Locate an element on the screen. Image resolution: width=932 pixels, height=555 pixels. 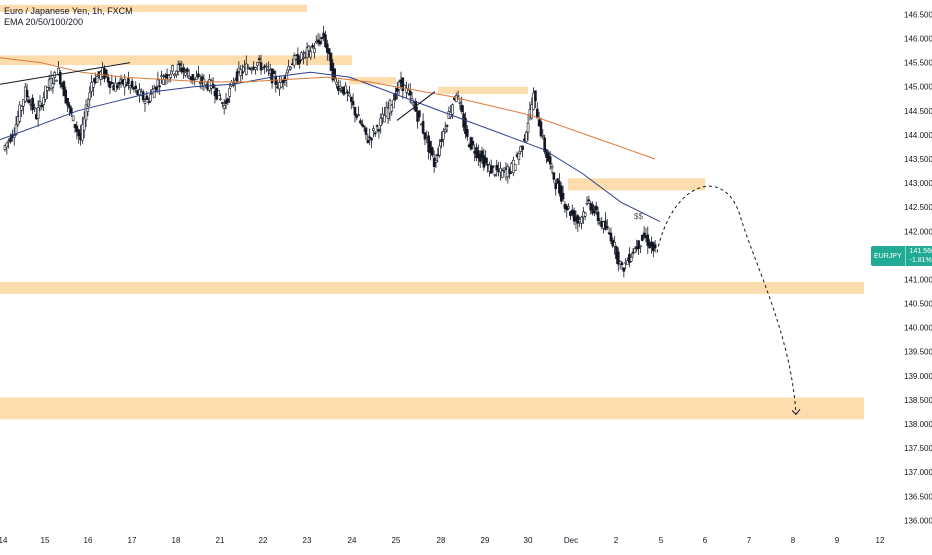
x-tick-label: 29 is located at coordinates (485, 540).